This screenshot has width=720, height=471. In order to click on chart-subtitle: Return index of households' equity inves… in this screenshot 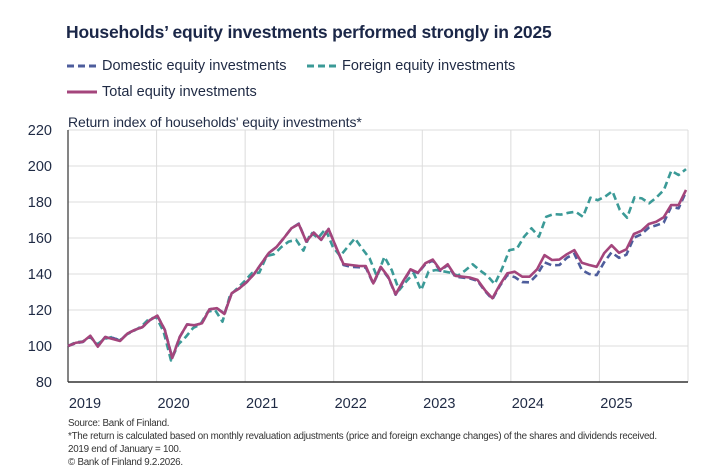, I will do `click(215, 122)`.